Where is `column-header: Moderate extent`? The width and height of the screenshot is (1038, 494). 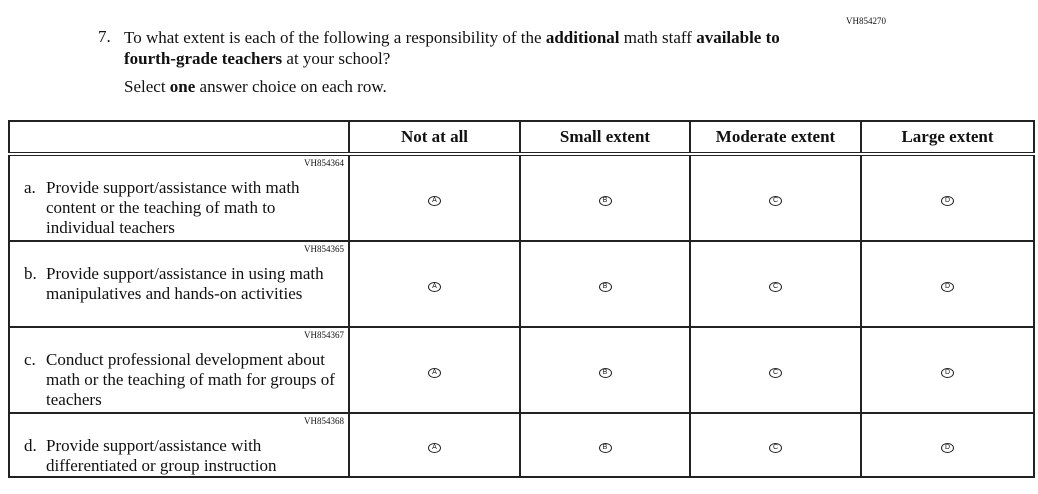
column-header: Moderate extent is located at coordinates (775, 138).